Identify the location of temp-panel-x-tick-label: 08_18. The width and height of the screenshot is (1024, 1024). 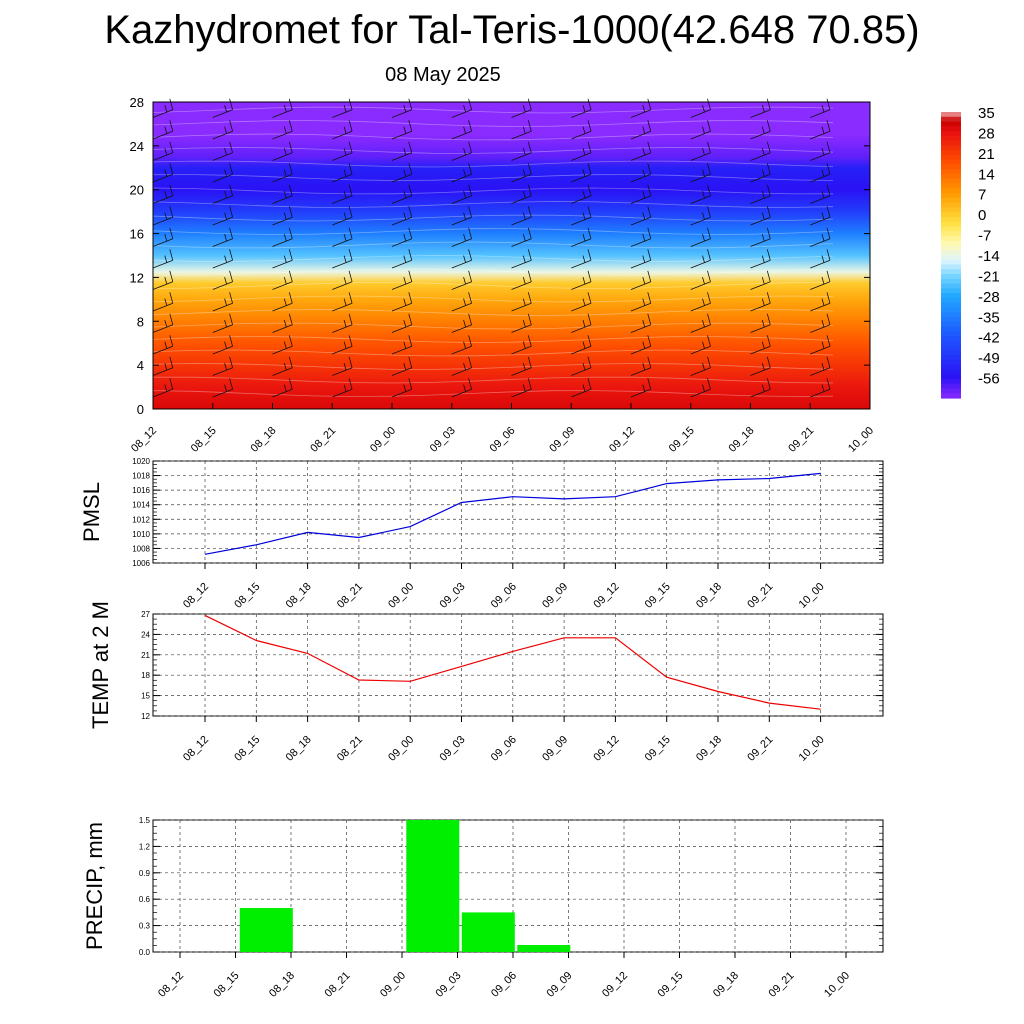
(299, 749).